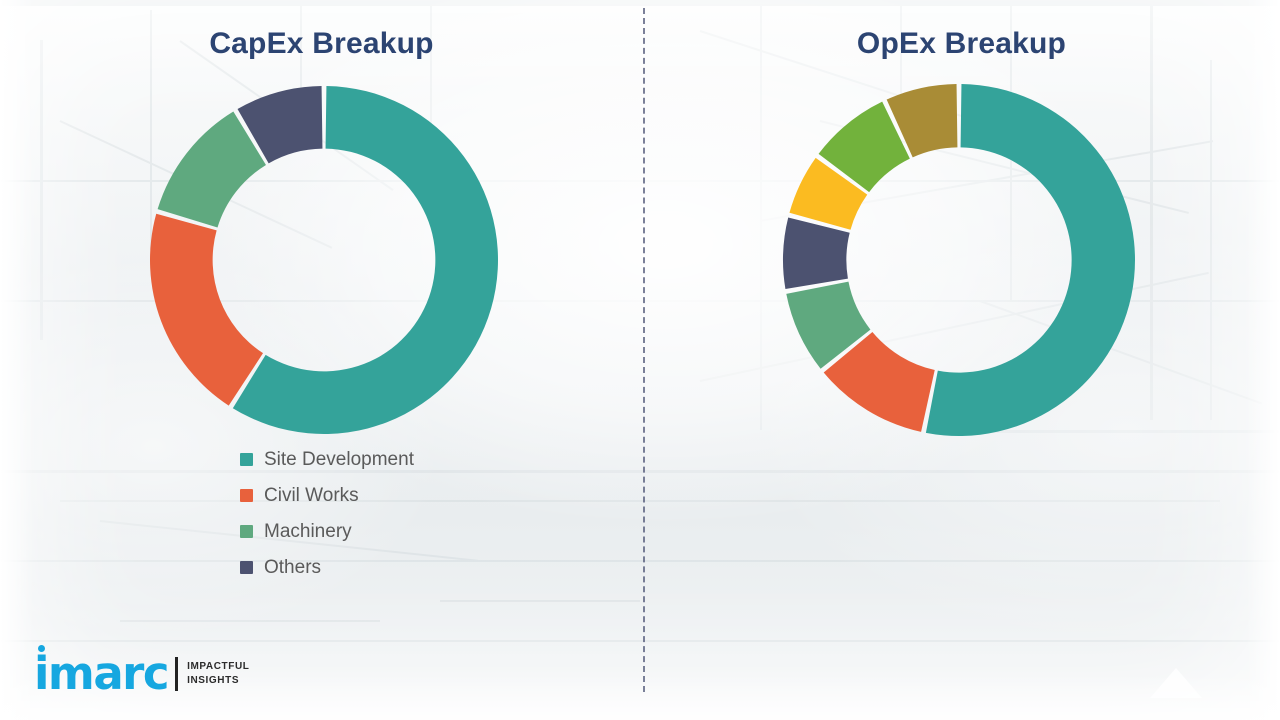  I want to click on capex-donut-svg, so click(323, 260).